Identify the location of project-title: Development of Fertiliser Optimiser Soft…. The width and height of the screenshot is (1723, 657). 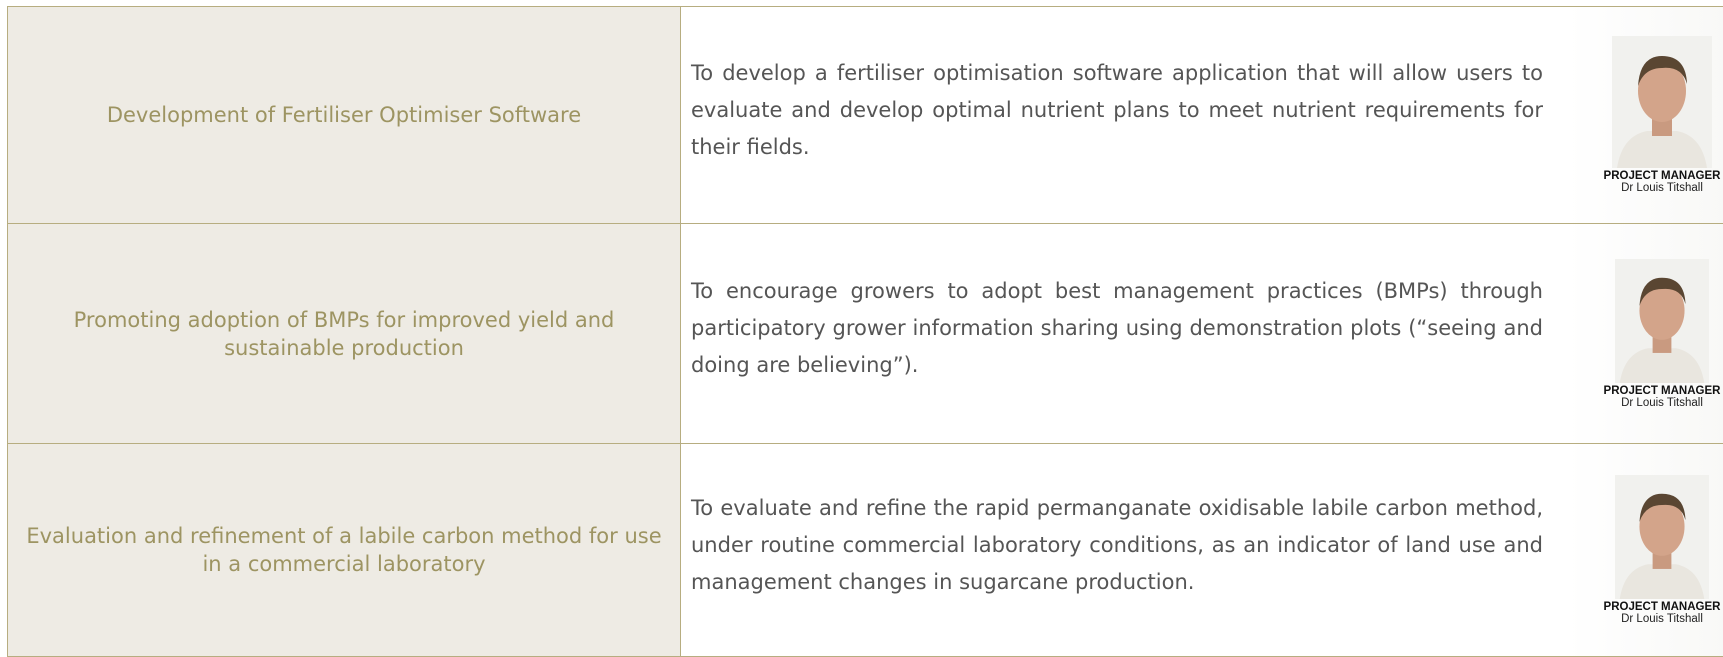
(344, 115).